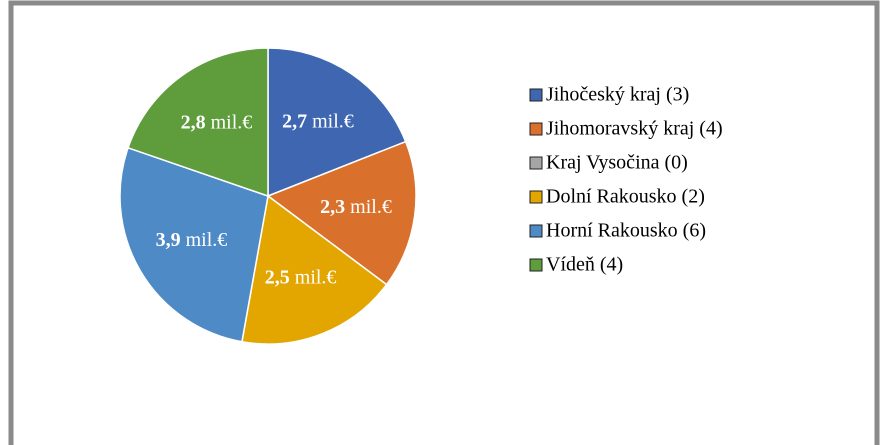  What do you see at coordinates (584, 265) in the screenshot?
I see `legend-label: Vídeň (4)` at bounding box center [584, 265].